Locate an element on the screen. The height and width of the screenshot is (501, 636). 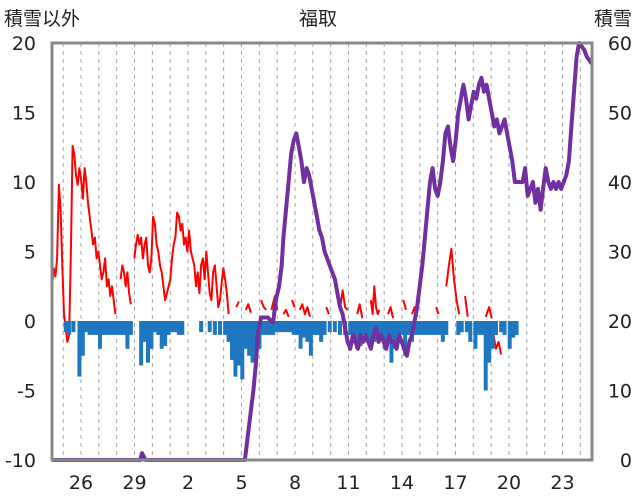
x-tick-label: 5 is located at coordinates (241, 483).